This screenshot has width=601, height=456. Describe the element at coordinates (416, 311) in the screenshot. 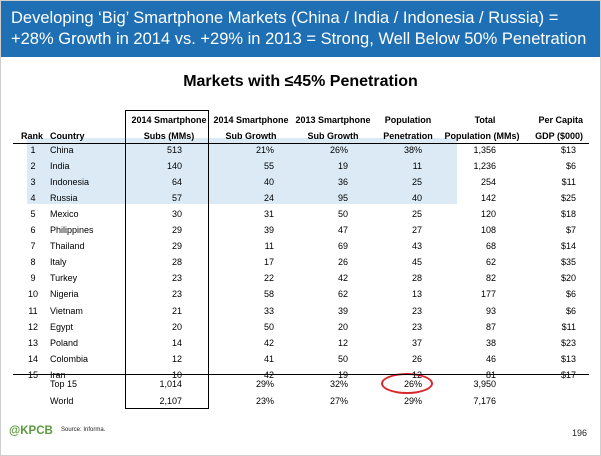

I see `row-11-pen: 23` at that location.